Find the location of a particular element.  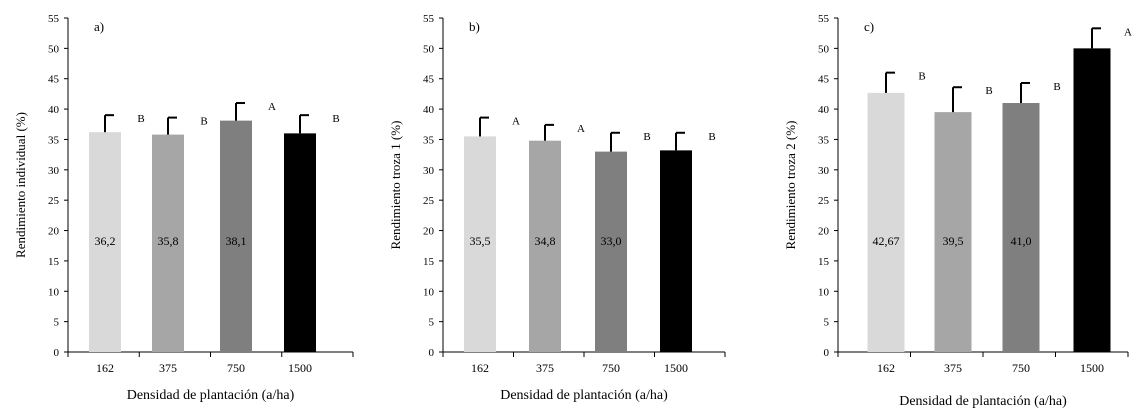

panel-label: a) is located at coordinates (99, 26).